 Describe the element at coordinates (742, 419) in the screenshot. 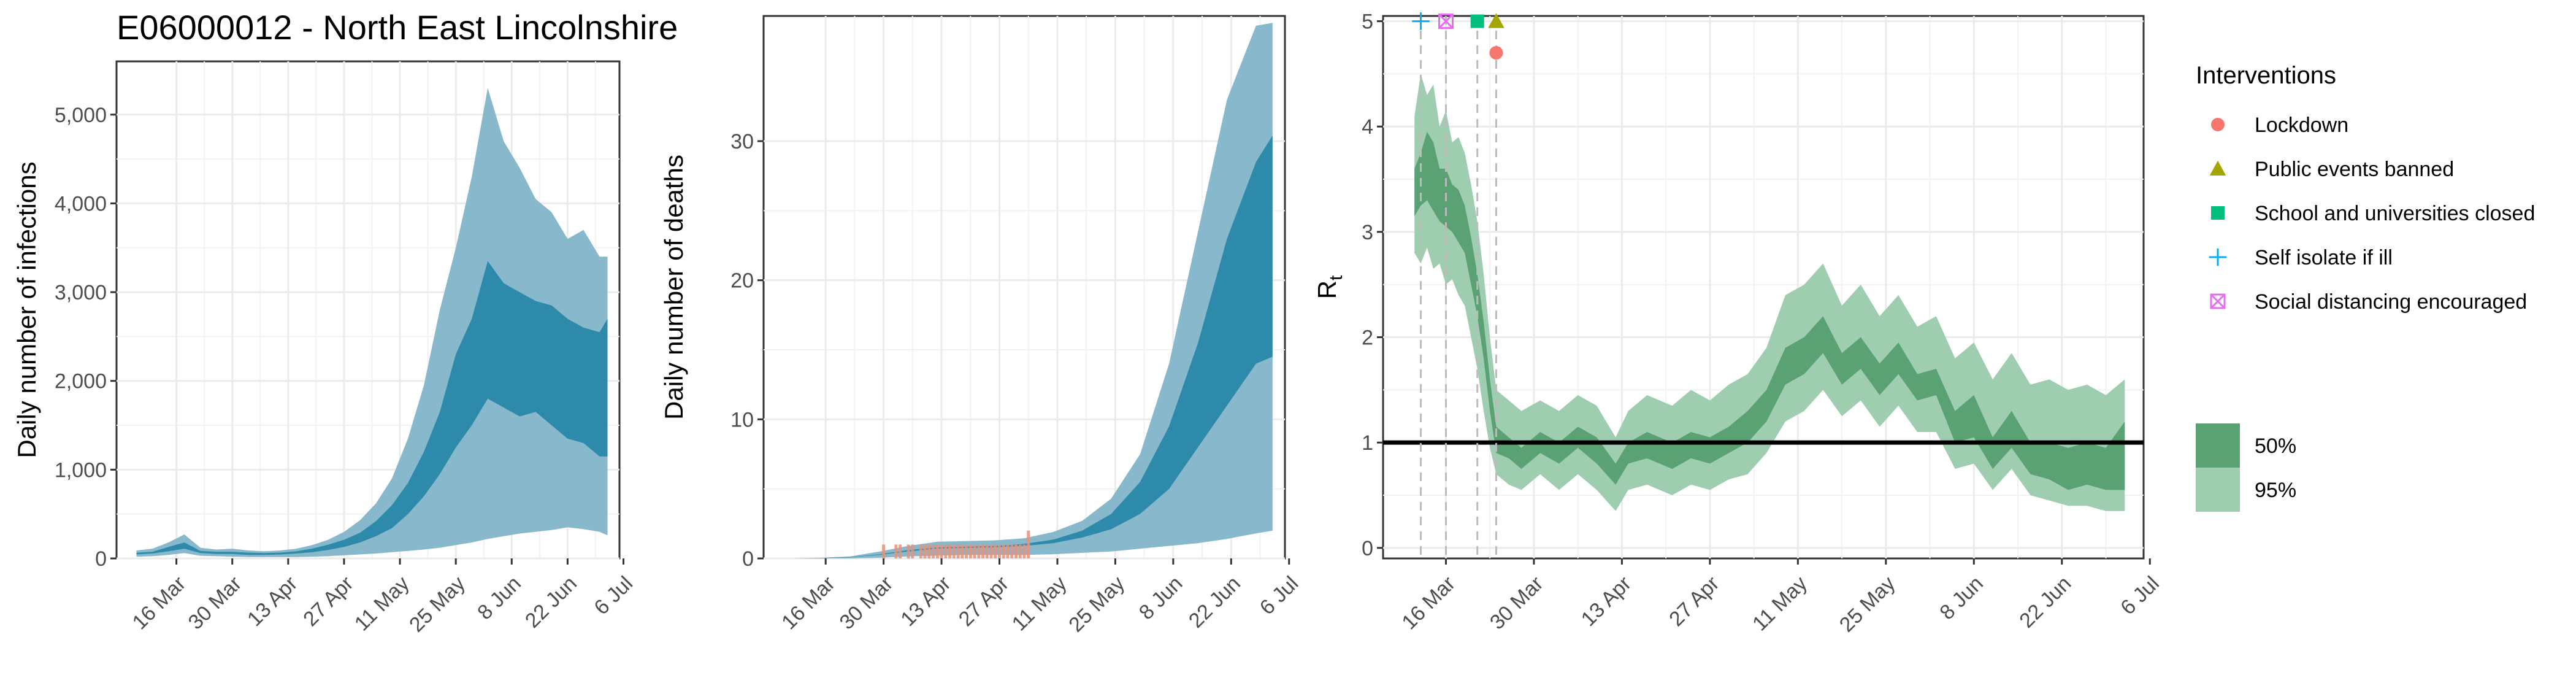

I see `y-tick-label: 10` at that location.